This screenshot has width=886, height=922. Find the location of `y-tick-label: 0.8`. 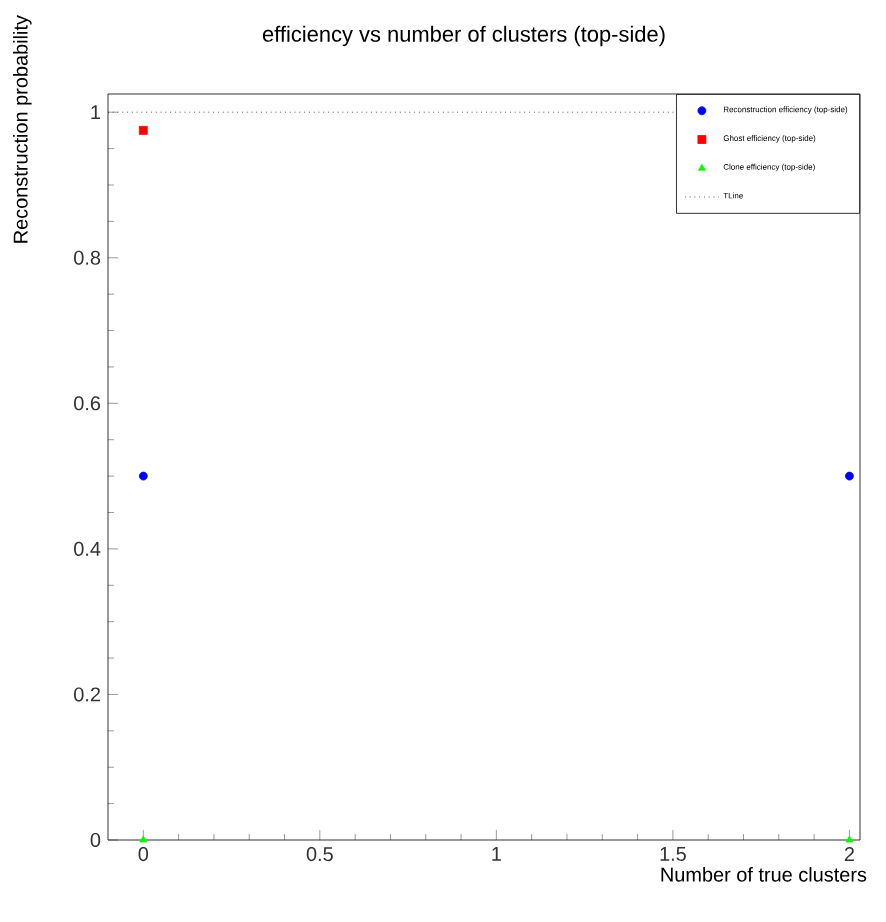

y-tick-label: 0.8 is located at coordinates (87, 257).